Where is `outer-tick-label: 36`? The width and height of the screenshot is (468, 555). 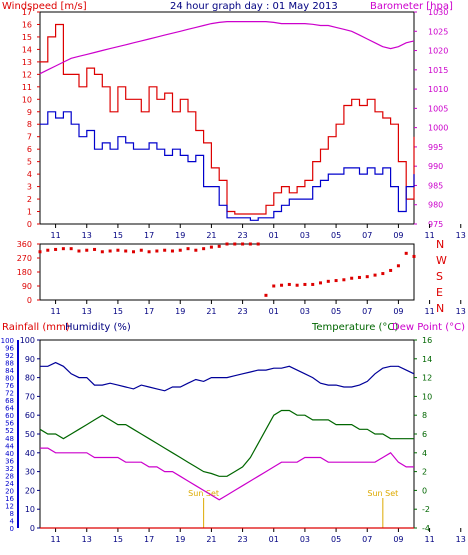 outer-tick-label: 36 is located at coordinates (9, 461).